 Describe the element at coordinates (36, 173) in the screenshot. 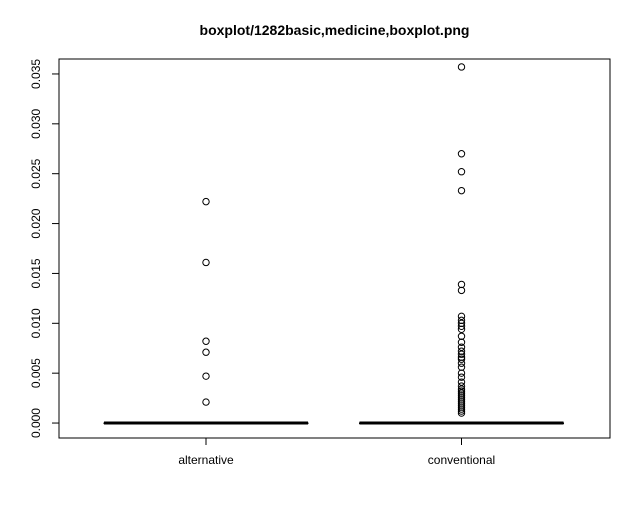

I see `y-tick-label: 0.025` at that location.